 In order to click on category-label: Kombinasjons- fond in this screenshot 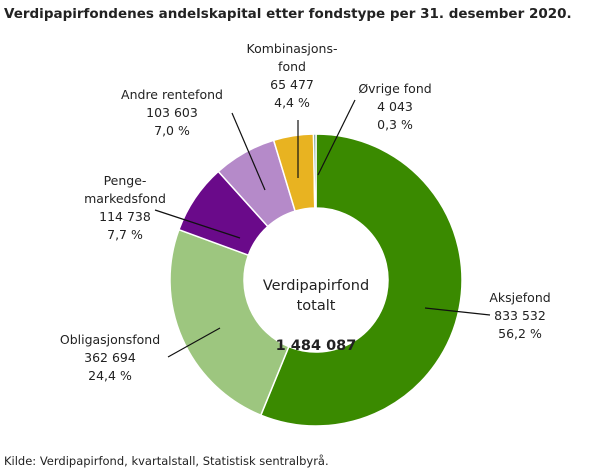, I will do `click(292, 57)`.